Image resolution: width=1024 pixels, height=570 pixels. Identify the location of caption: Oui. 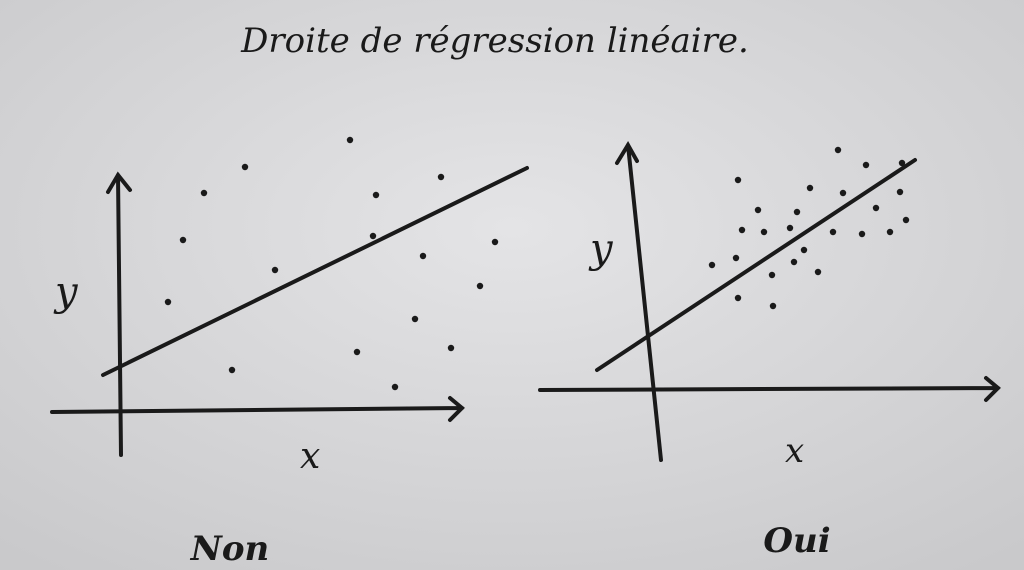
(796, 541).